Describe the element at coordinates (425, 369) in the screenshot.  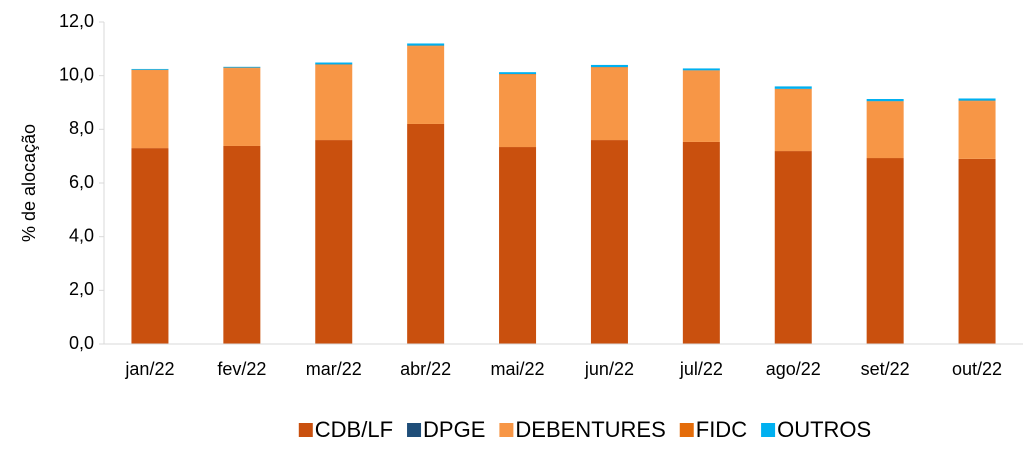
I see `x-tick-label: abr/22` at that location.